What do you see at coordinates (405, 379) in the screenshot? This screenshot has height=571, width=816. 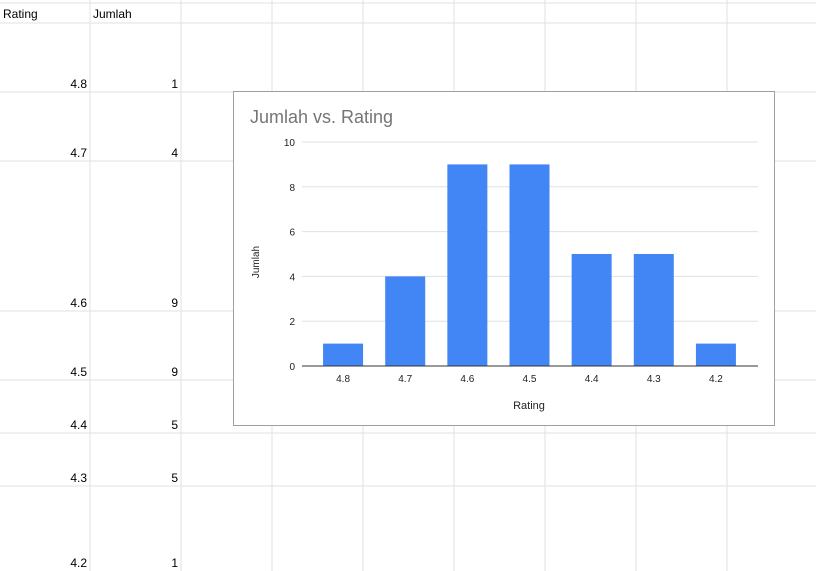 I see `x-tick-label: 4.7` at bounding box center [405, 379].